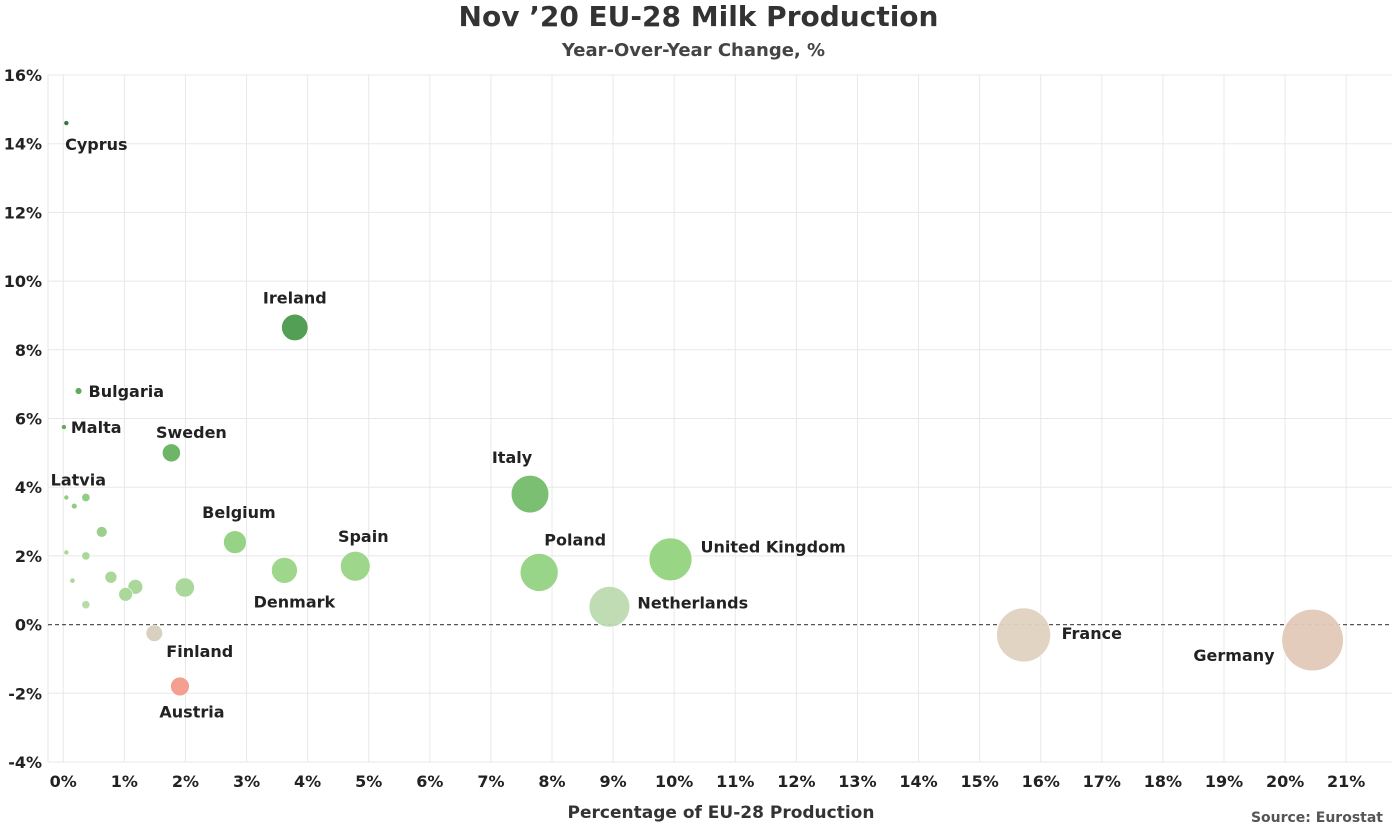 The width and height of the screenshot is (1397, 830). I want to click on point-label-france: France, so click(1092, 633).